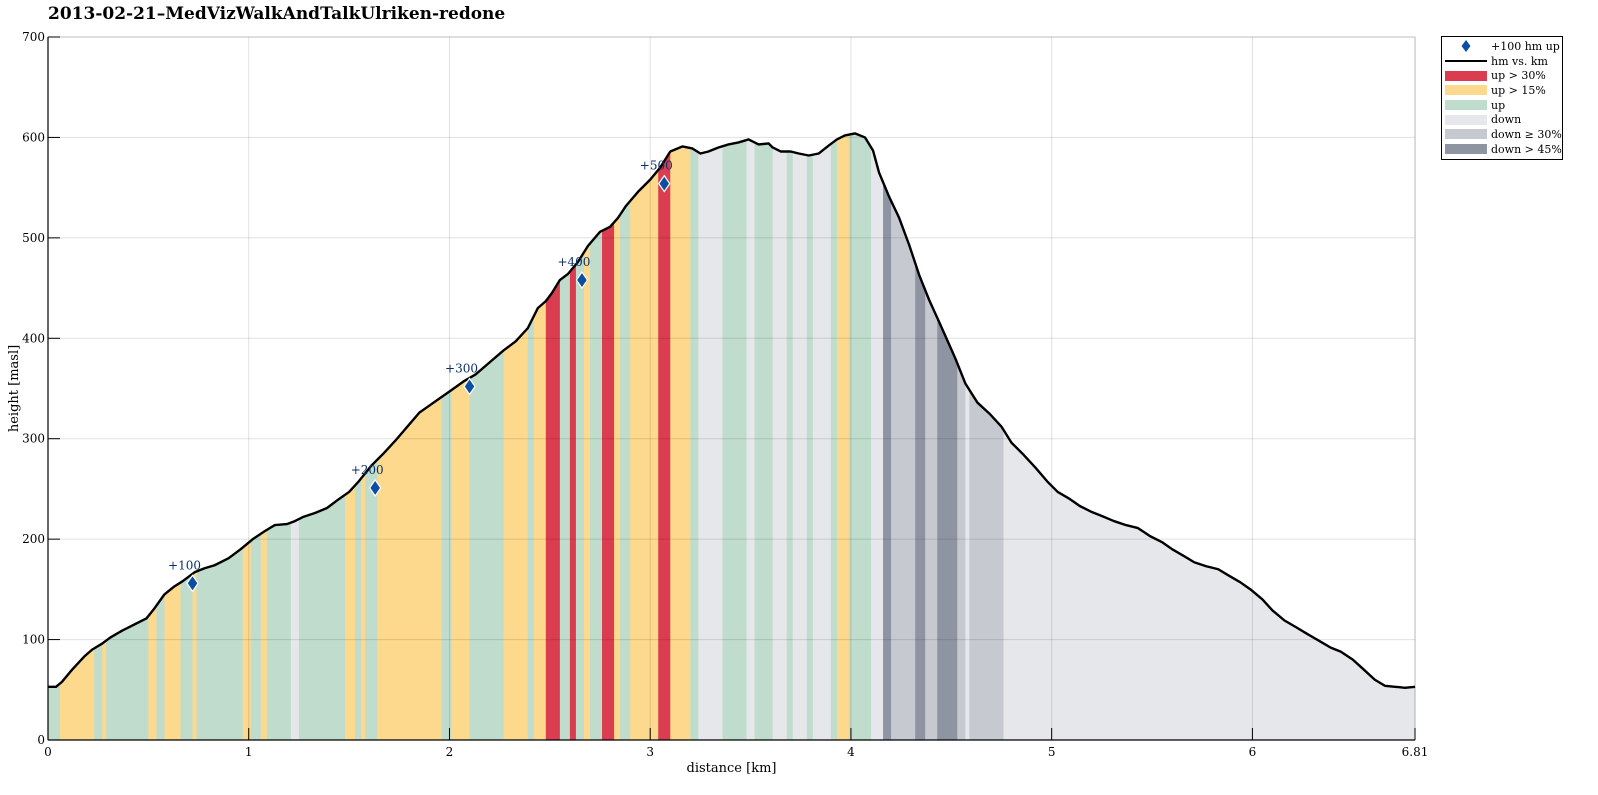 The height and width of the screenshot is (795, 1598). What do you see at coordinates (851, 752) in the screenshot?
I see `x-tick-label: 4` at bounding box center [851, 752].